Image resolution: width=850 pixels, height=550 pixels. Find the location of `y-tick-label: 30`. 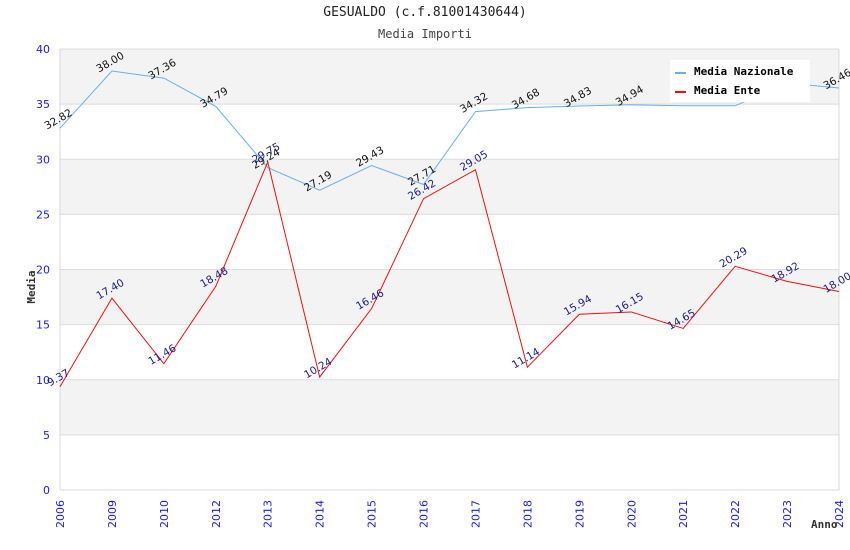

y-tick-label: 30 is located at coordinates (43, 159).